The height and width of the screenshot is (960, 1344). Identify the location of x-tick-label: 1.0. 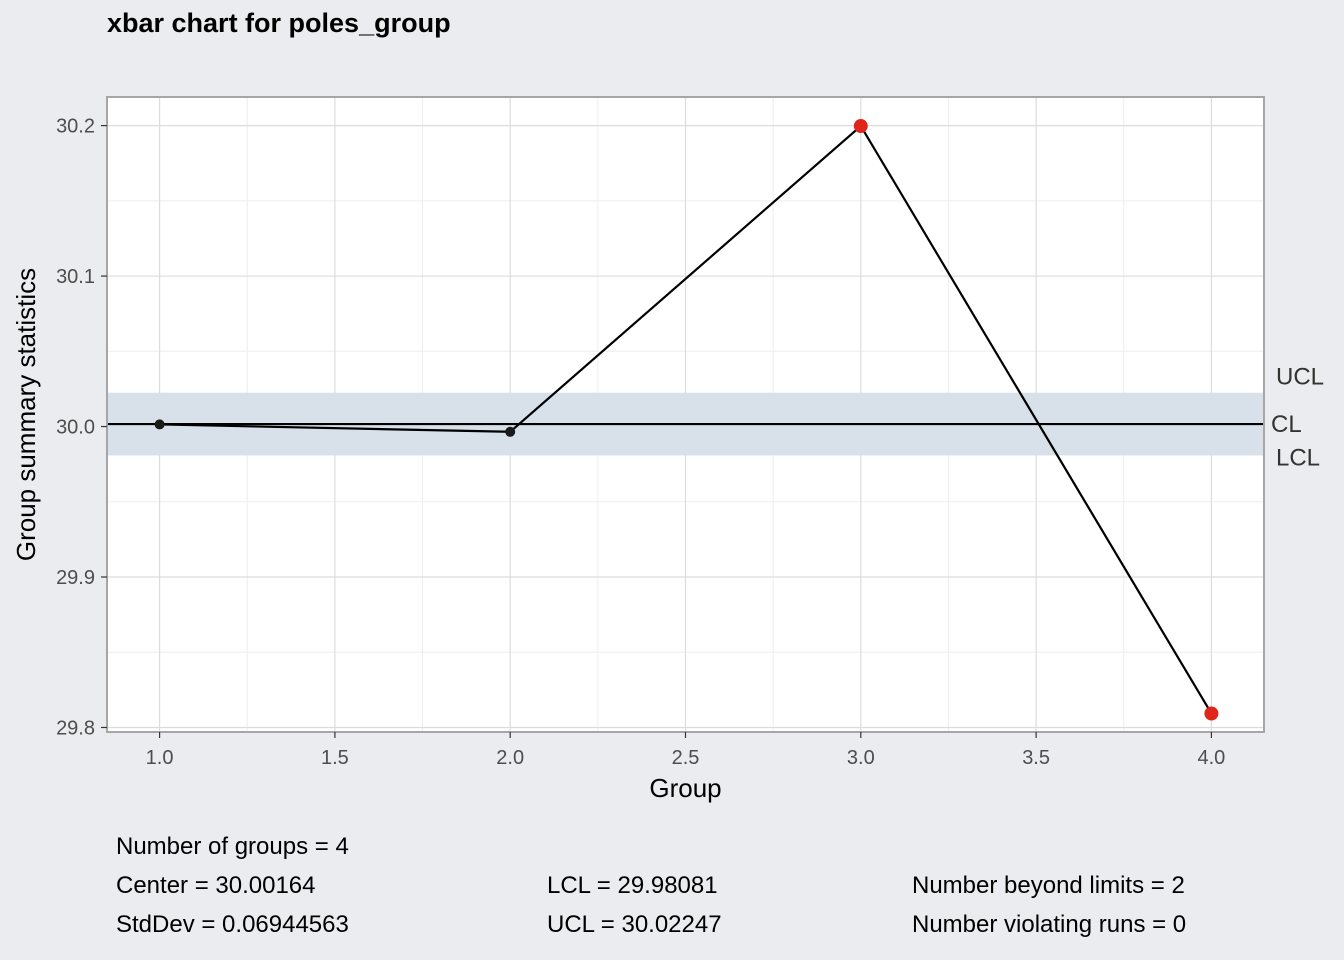
(160, 758).